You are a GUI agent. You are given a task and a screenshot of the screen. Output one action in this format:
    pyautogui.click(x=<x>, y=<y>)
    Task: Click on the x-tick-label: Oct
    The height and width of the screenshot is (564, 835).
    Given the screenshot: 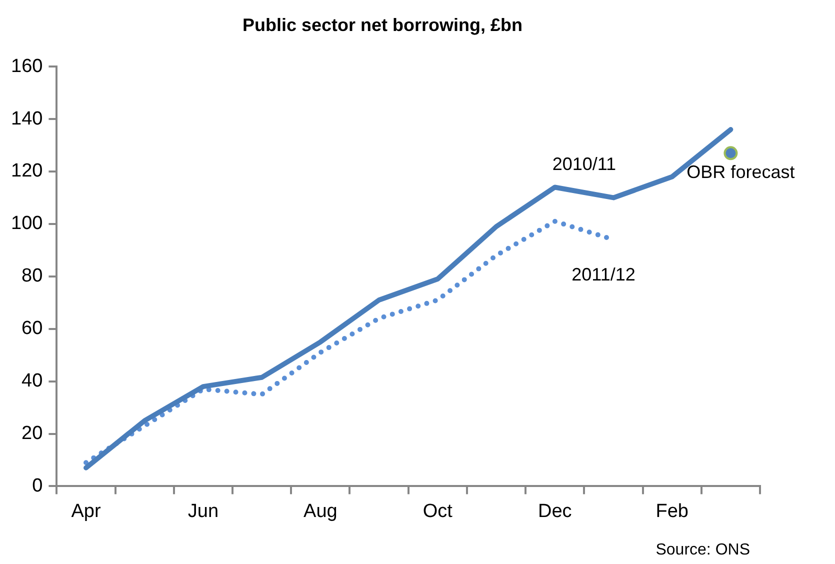 What is the action you would take?
    pyautogui.click(x=438, y=511)
    